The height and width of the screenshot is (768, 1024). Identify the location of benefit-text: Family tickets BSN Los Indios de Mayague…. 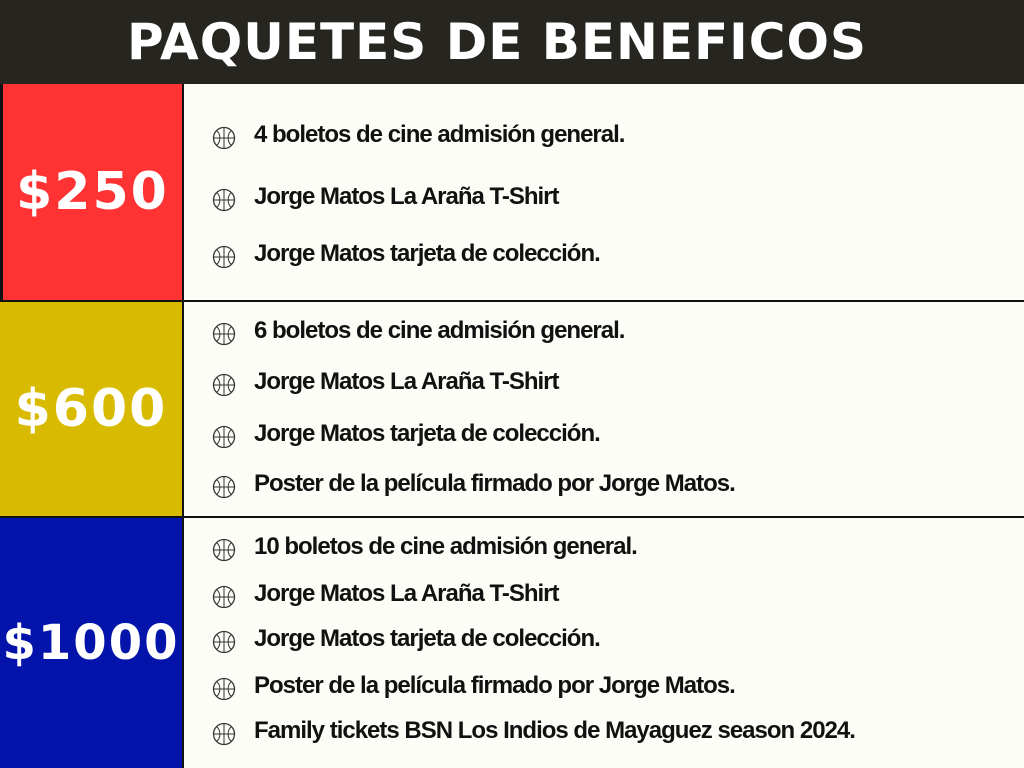
(555, 730).